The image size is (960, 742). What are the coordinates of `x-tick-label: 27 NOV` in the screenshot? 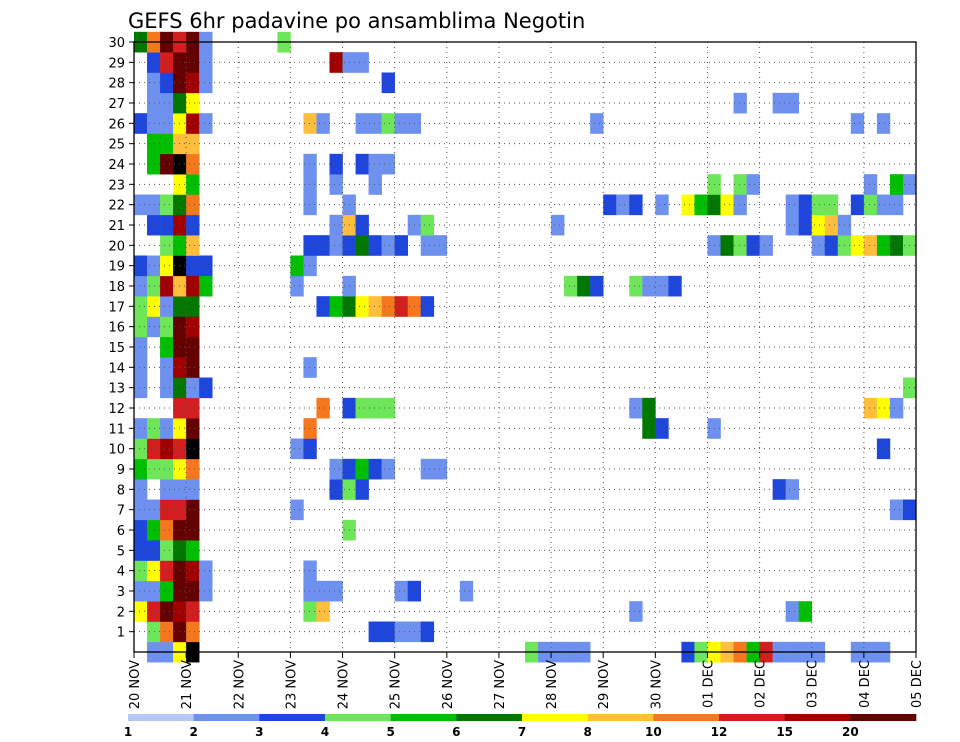 It's located at (500, 684).